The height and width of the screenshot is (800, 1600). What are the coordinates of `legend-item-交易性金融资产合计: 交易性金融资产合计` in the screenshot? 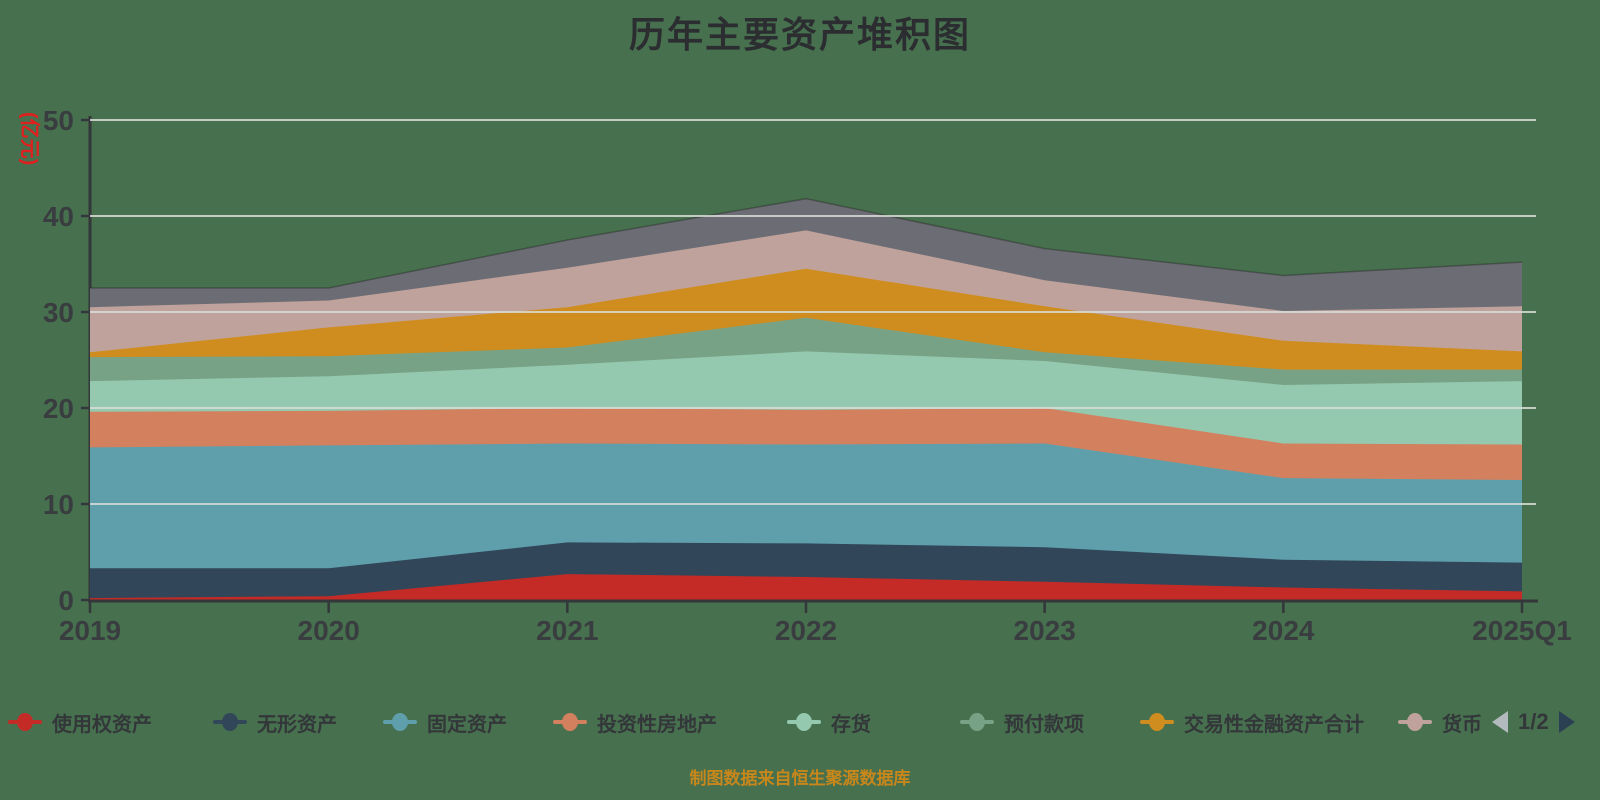 It's located at (1252, 722).